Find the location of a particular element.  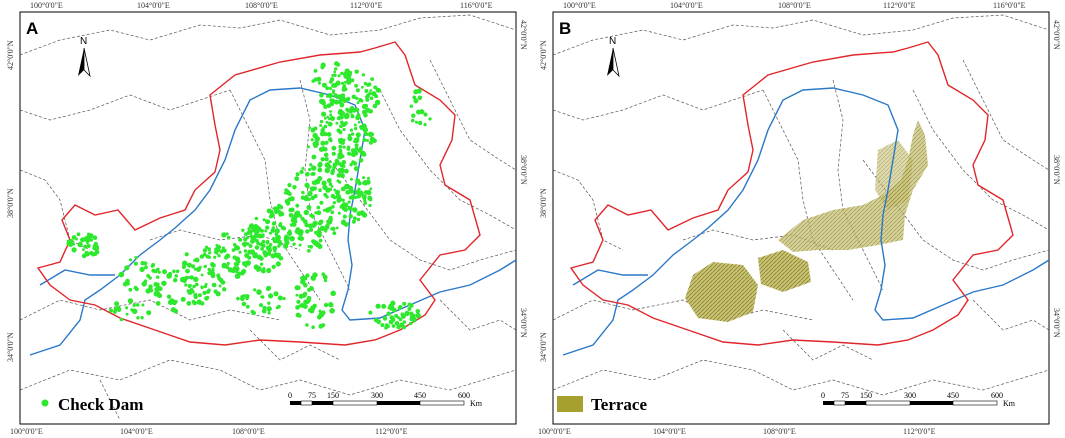

scale-label: 300 is located at coordinates (910, 395).